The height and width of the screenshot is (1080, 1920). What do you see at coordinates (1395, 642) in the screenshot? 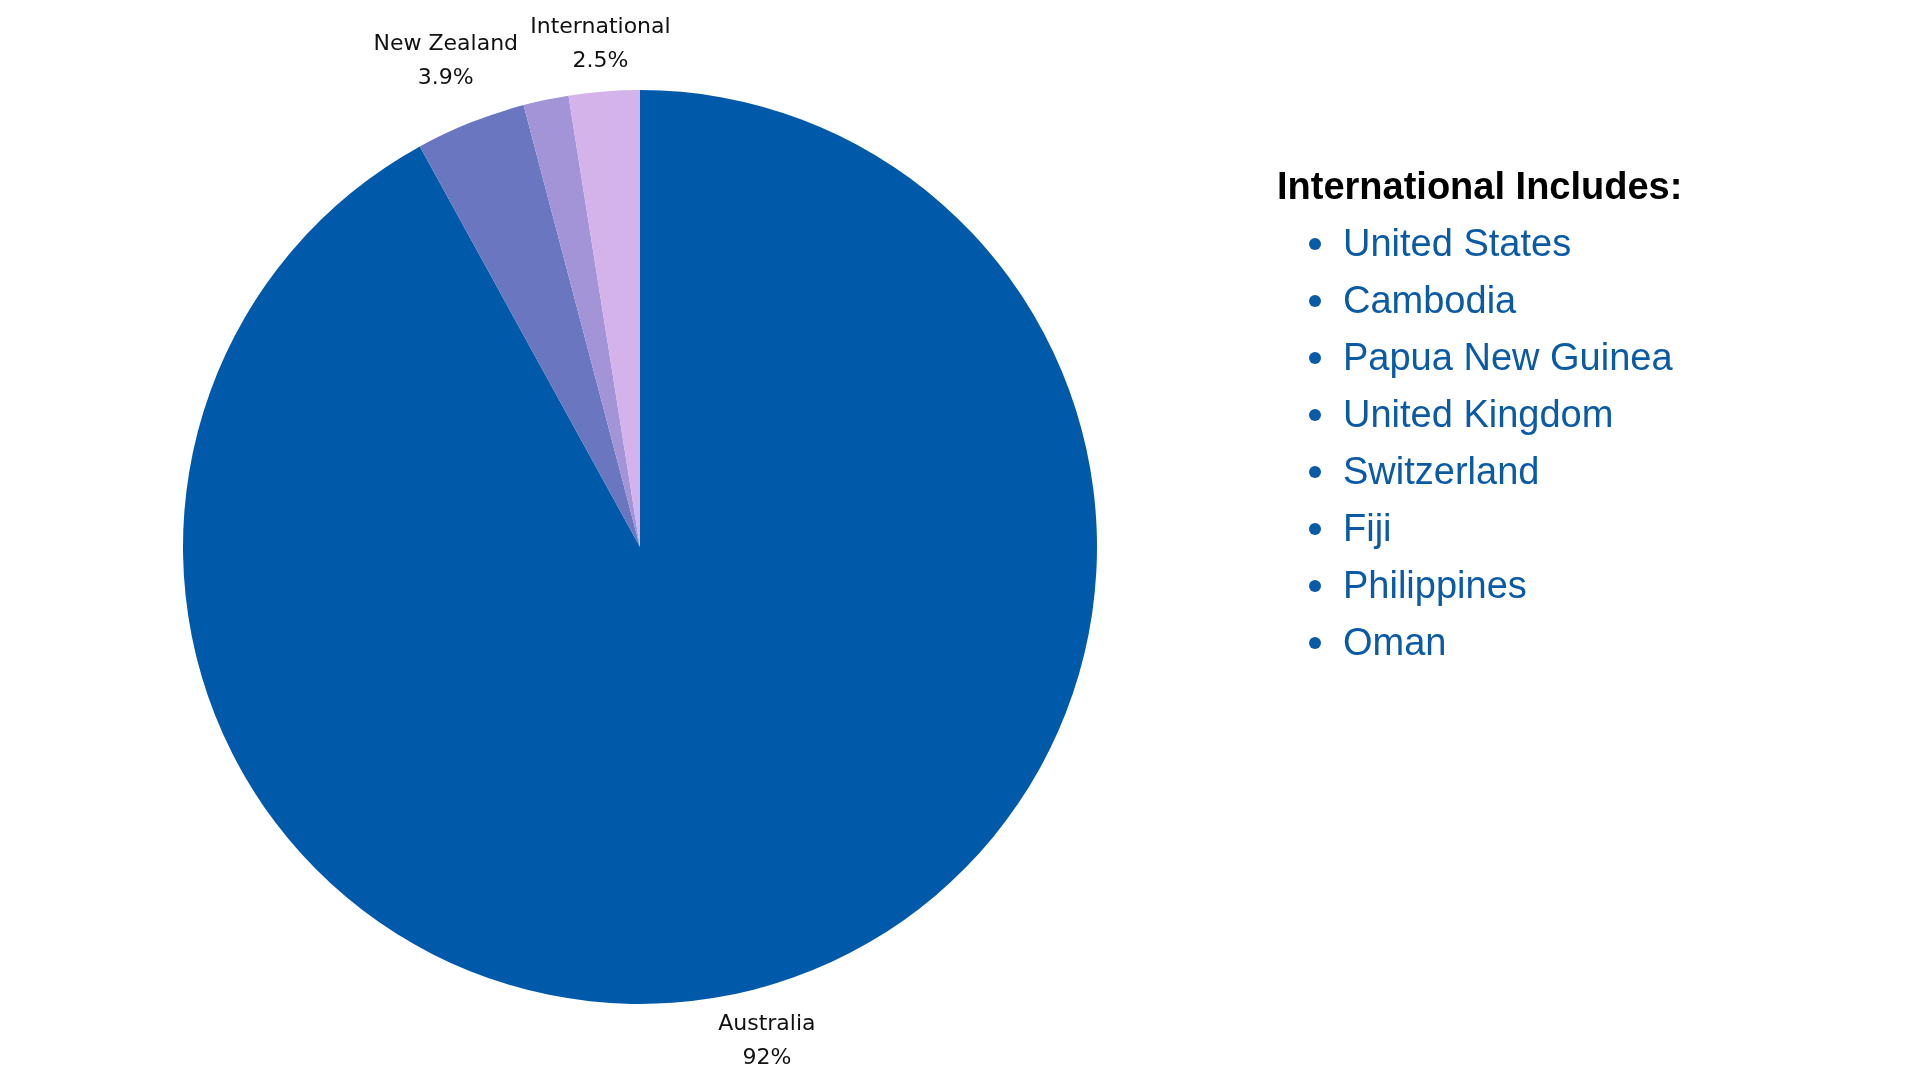
I see `text: Oman` at bounding box center [1395, 642].